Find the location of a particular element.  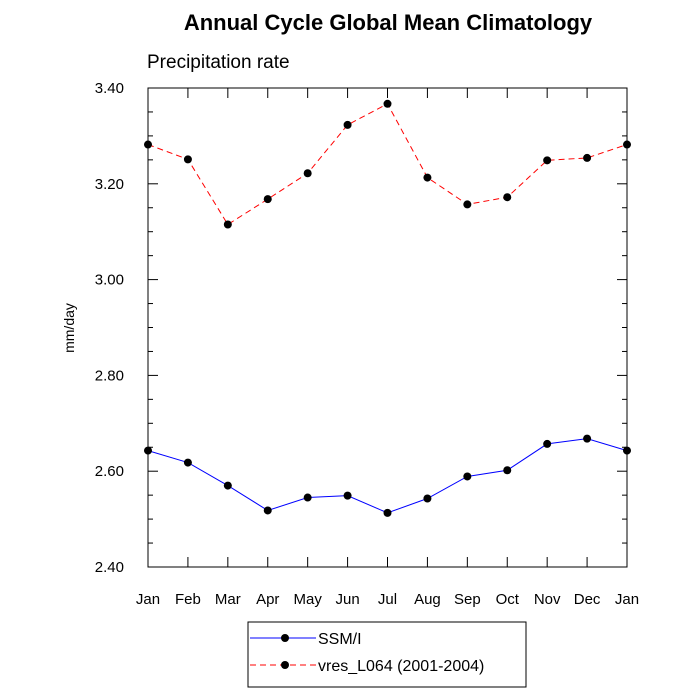

x-tick-label: Mar is located at coordinates (228, 599).